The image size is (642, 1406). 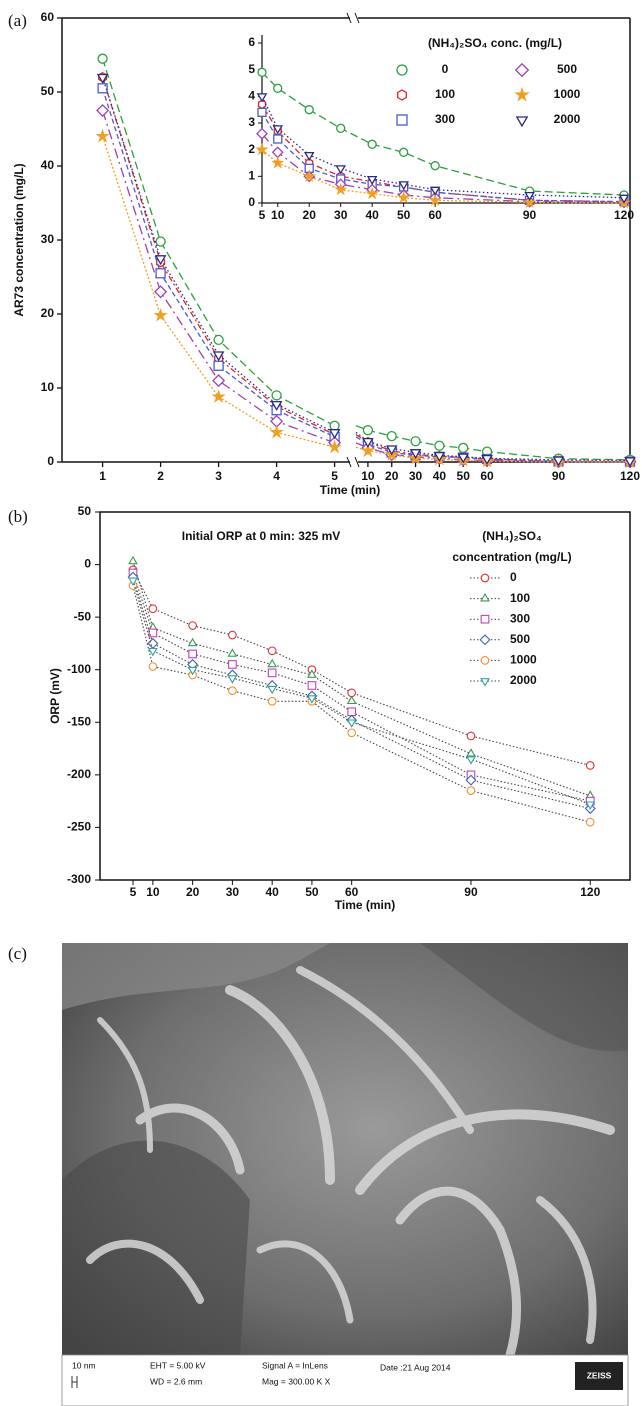 What do you see at coordinates (372, 215) in the screenshot?
I see `inset-x-tick-label: 40` at bounding box center [372, 215].